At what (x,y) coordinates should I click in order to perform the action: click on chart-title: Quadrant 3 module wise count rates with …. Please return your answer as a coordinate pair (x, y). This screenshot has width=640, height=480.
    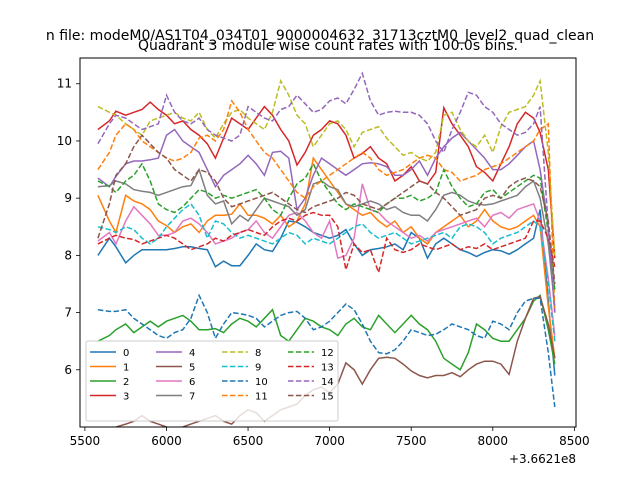
    Looking at the image, I should click on (328, 46).